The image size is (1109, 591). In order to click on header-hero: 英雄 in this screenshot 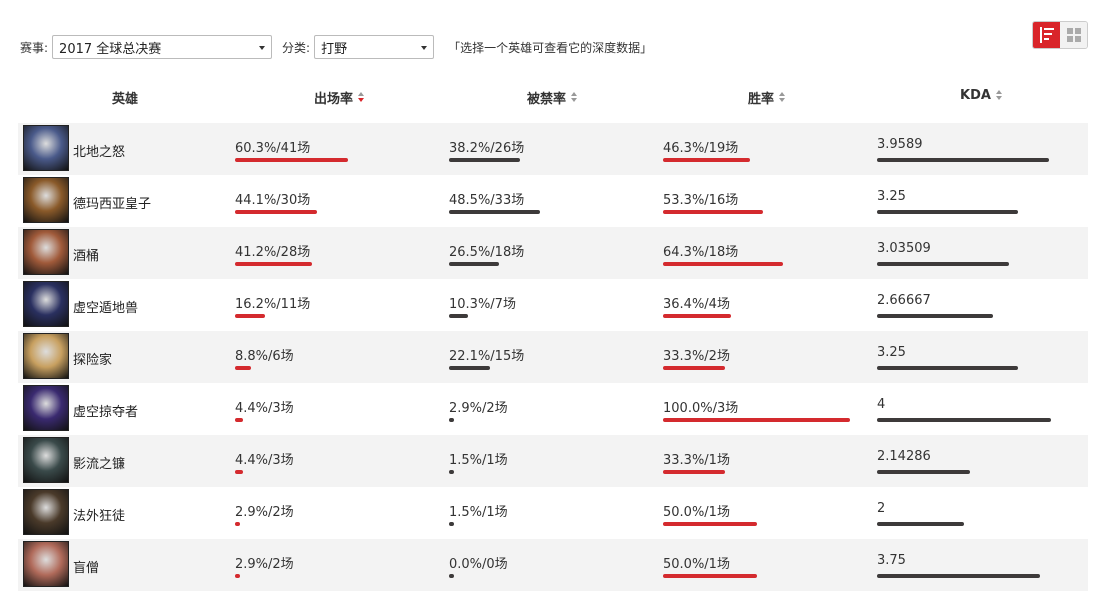, I will do `click(125, 97)`.